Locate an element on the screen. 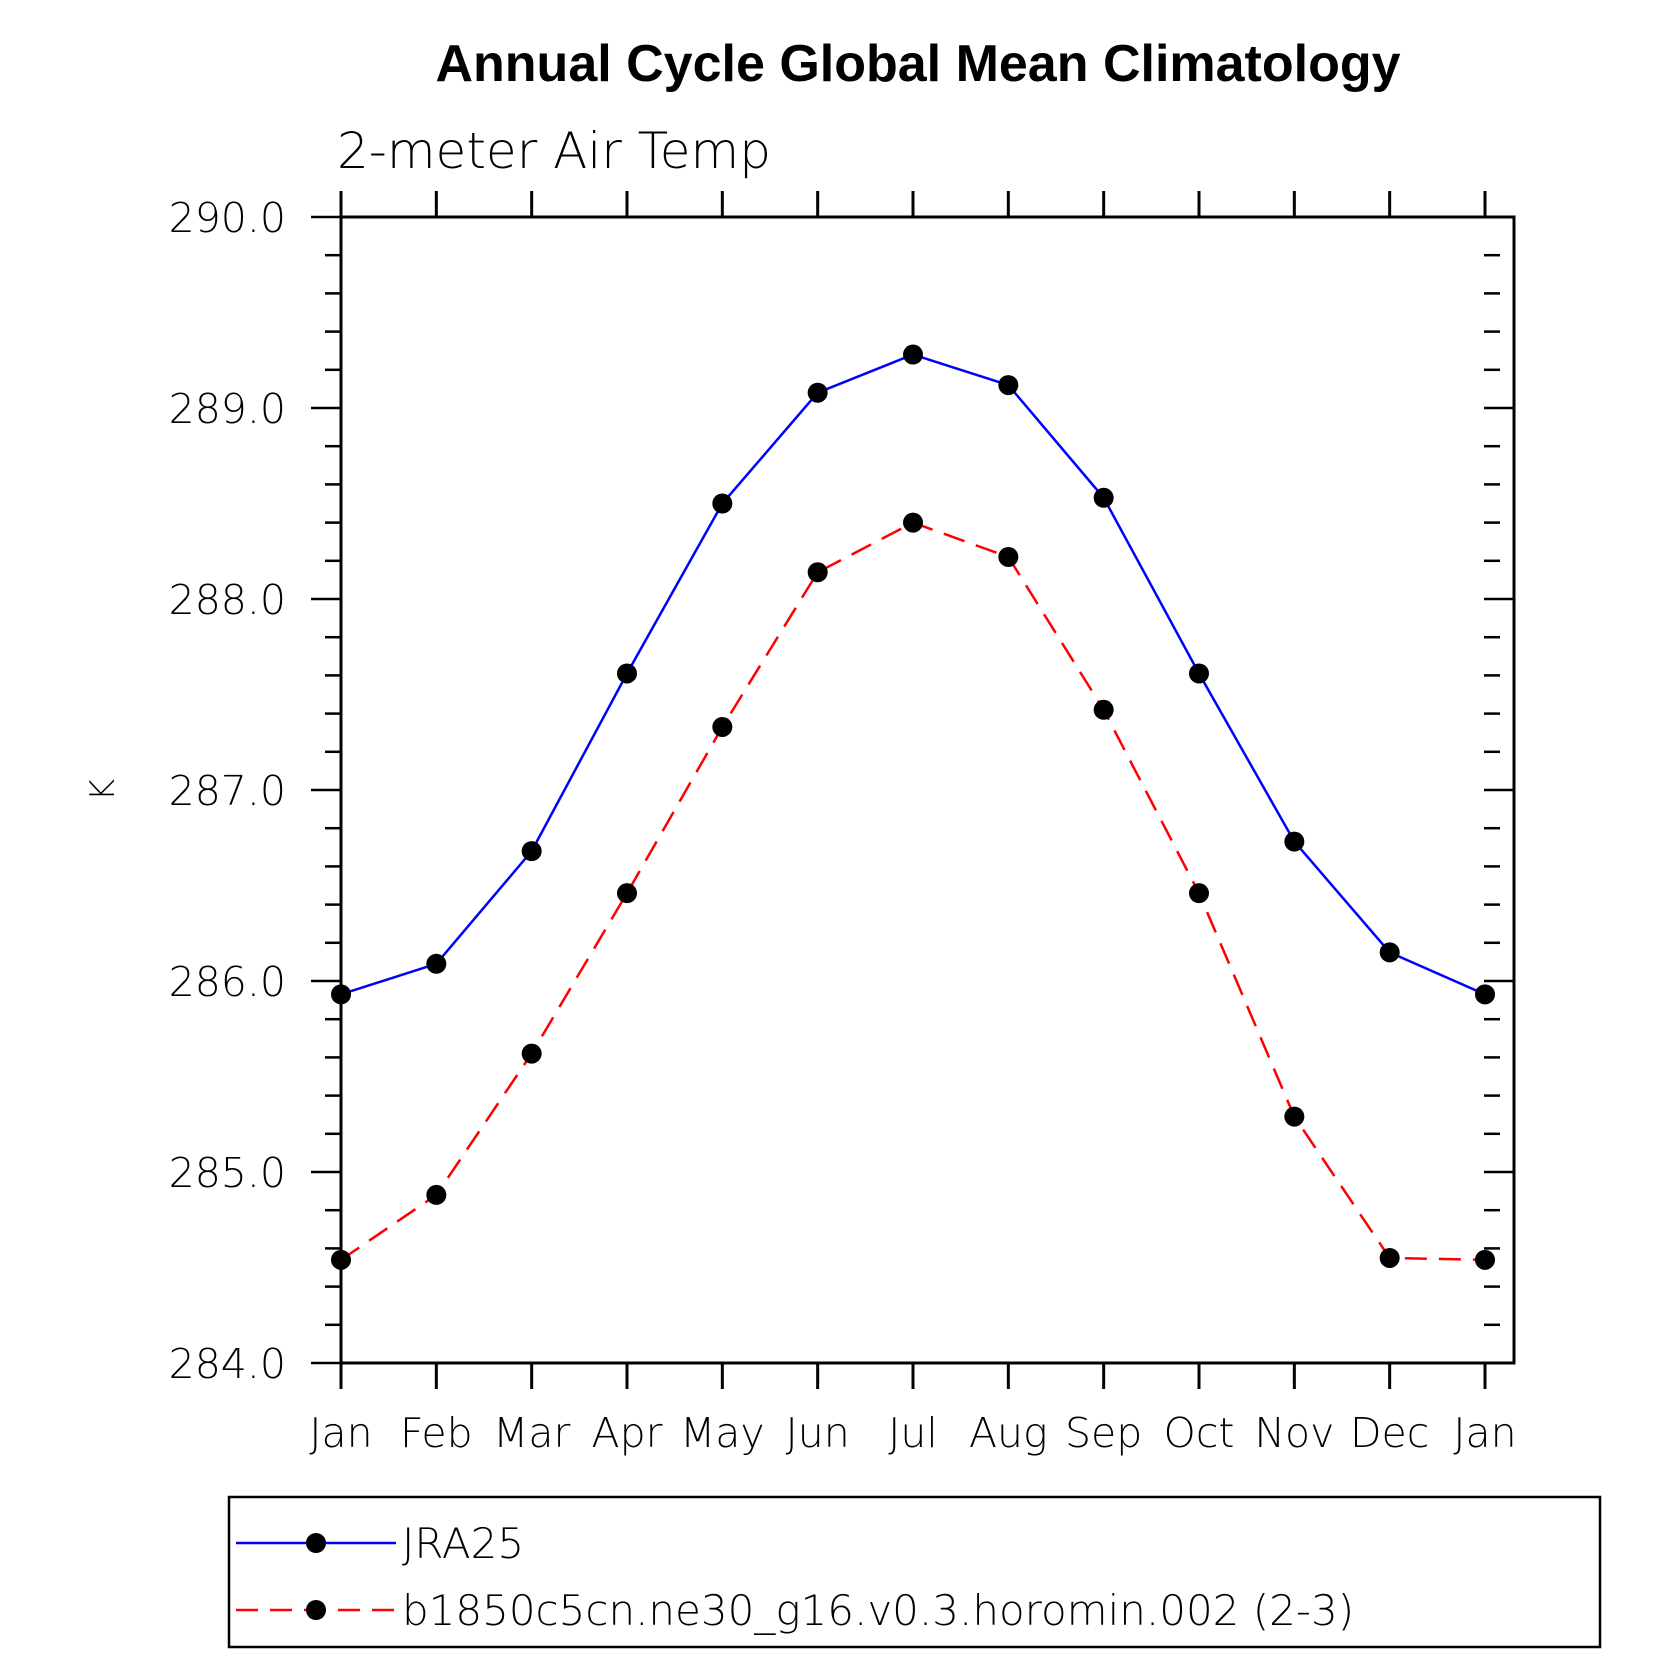  x-tick-label: Dec is located at coordinates (1389, 1433).